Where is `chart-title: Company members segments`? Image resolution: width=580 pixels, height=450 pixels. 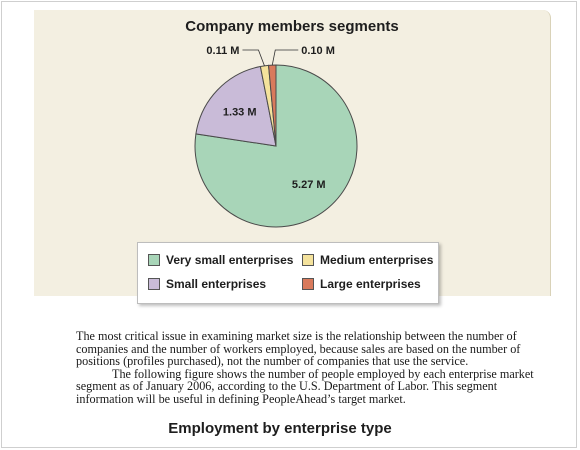 chart-title: Company members segments is located at coordinates (292, 26).